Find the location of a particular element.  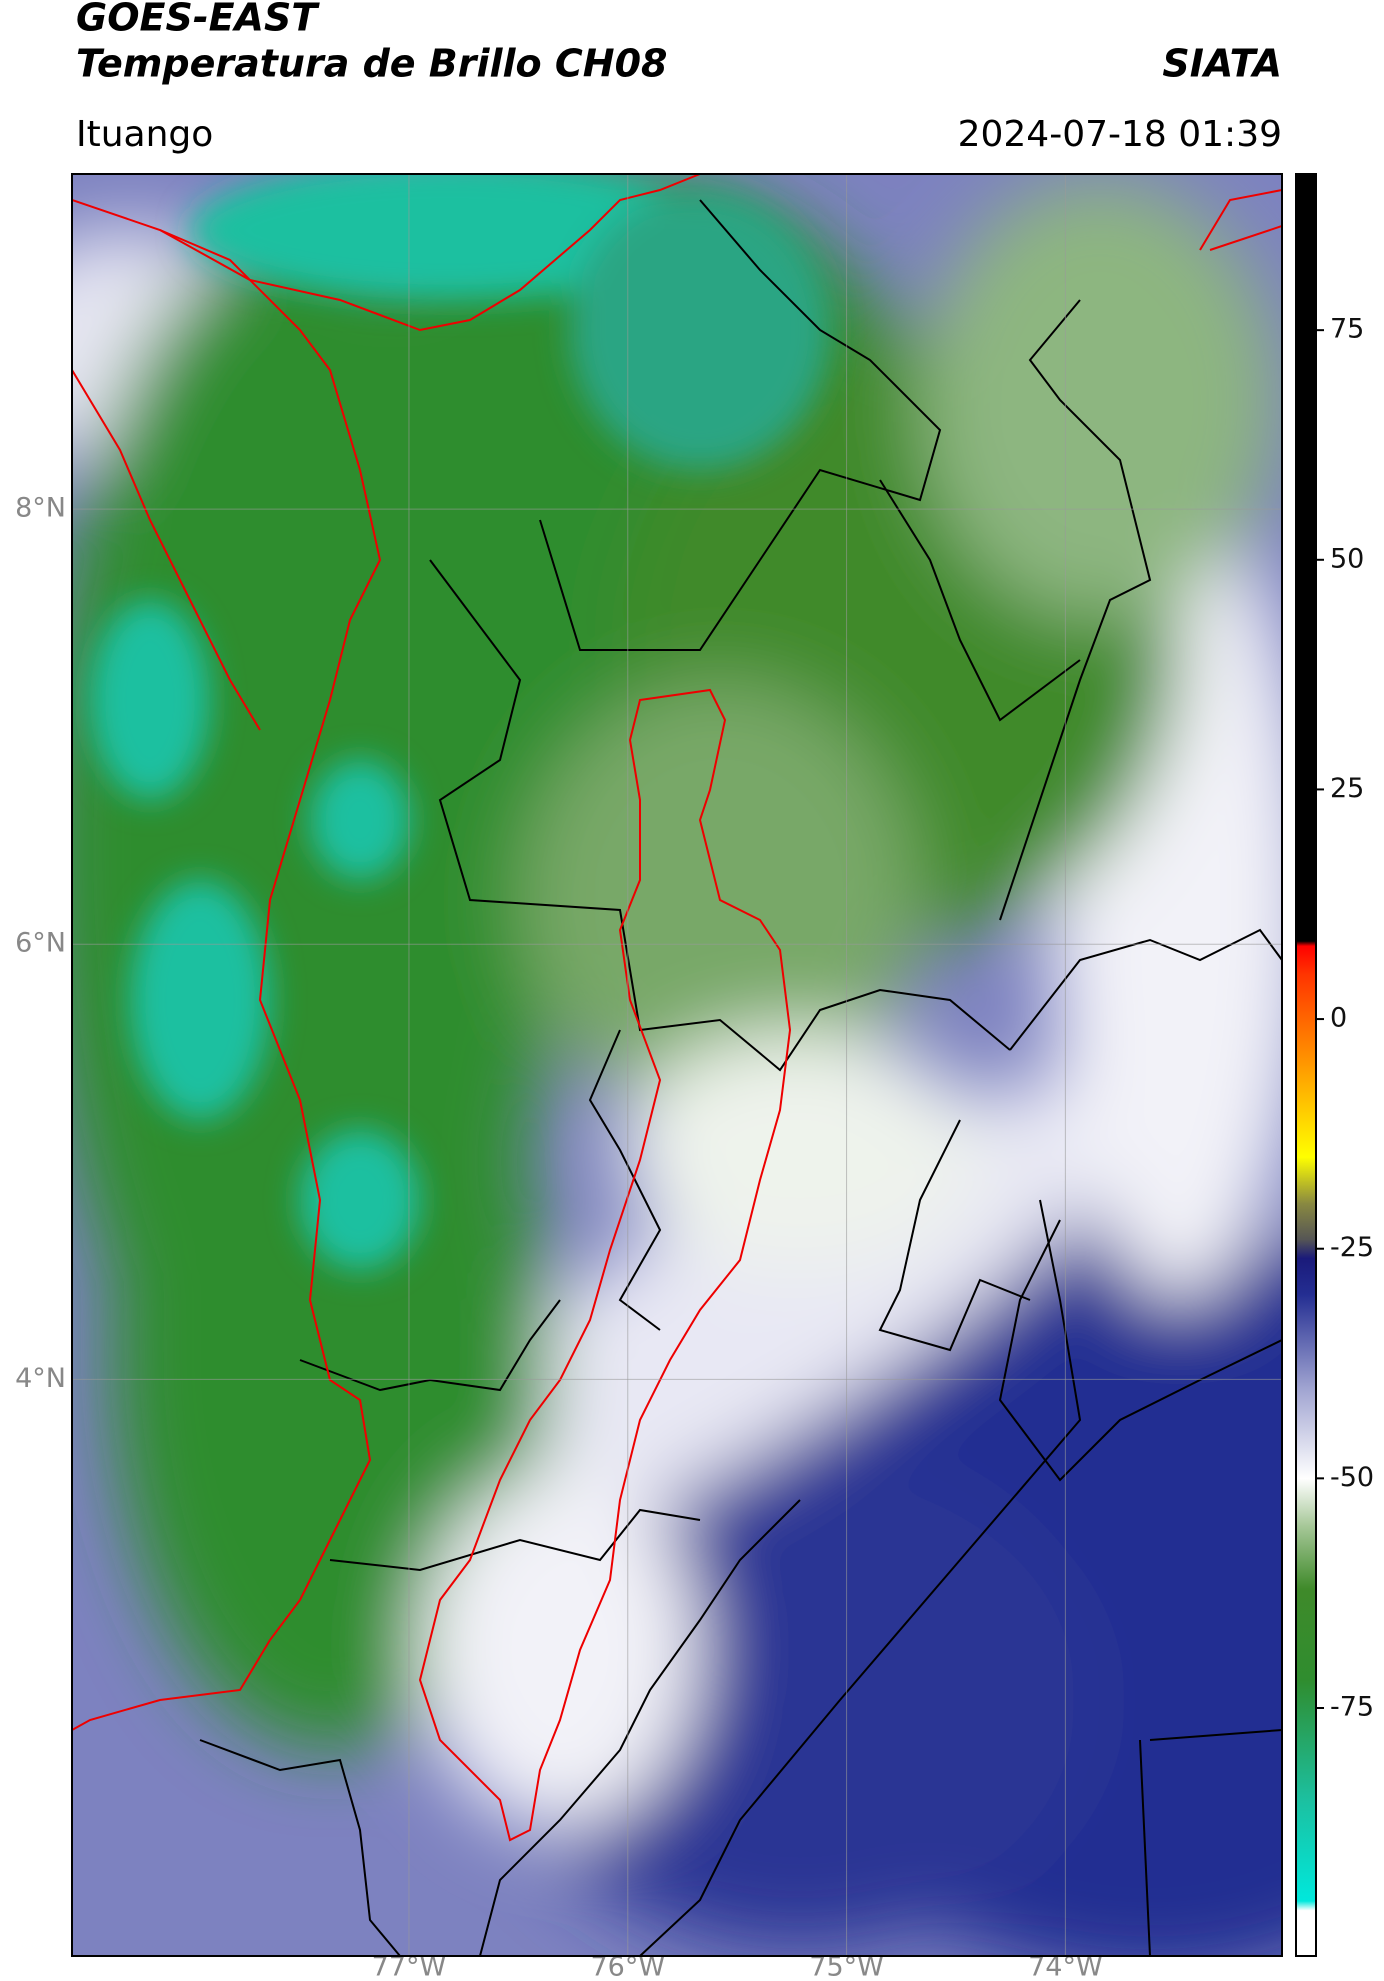

subtitle: Temperatura de Brillo CH08 is located at coordinates (371, 64).